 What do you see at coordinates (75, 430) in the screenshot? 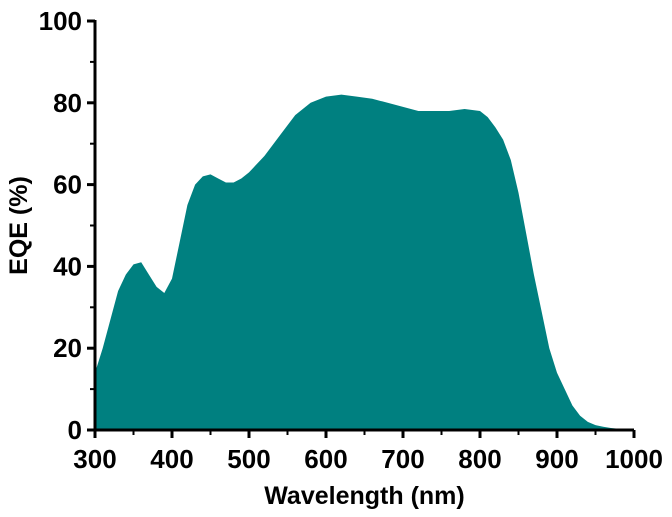
I see `y-tick-label: 0` at bounding box center [75, 430].